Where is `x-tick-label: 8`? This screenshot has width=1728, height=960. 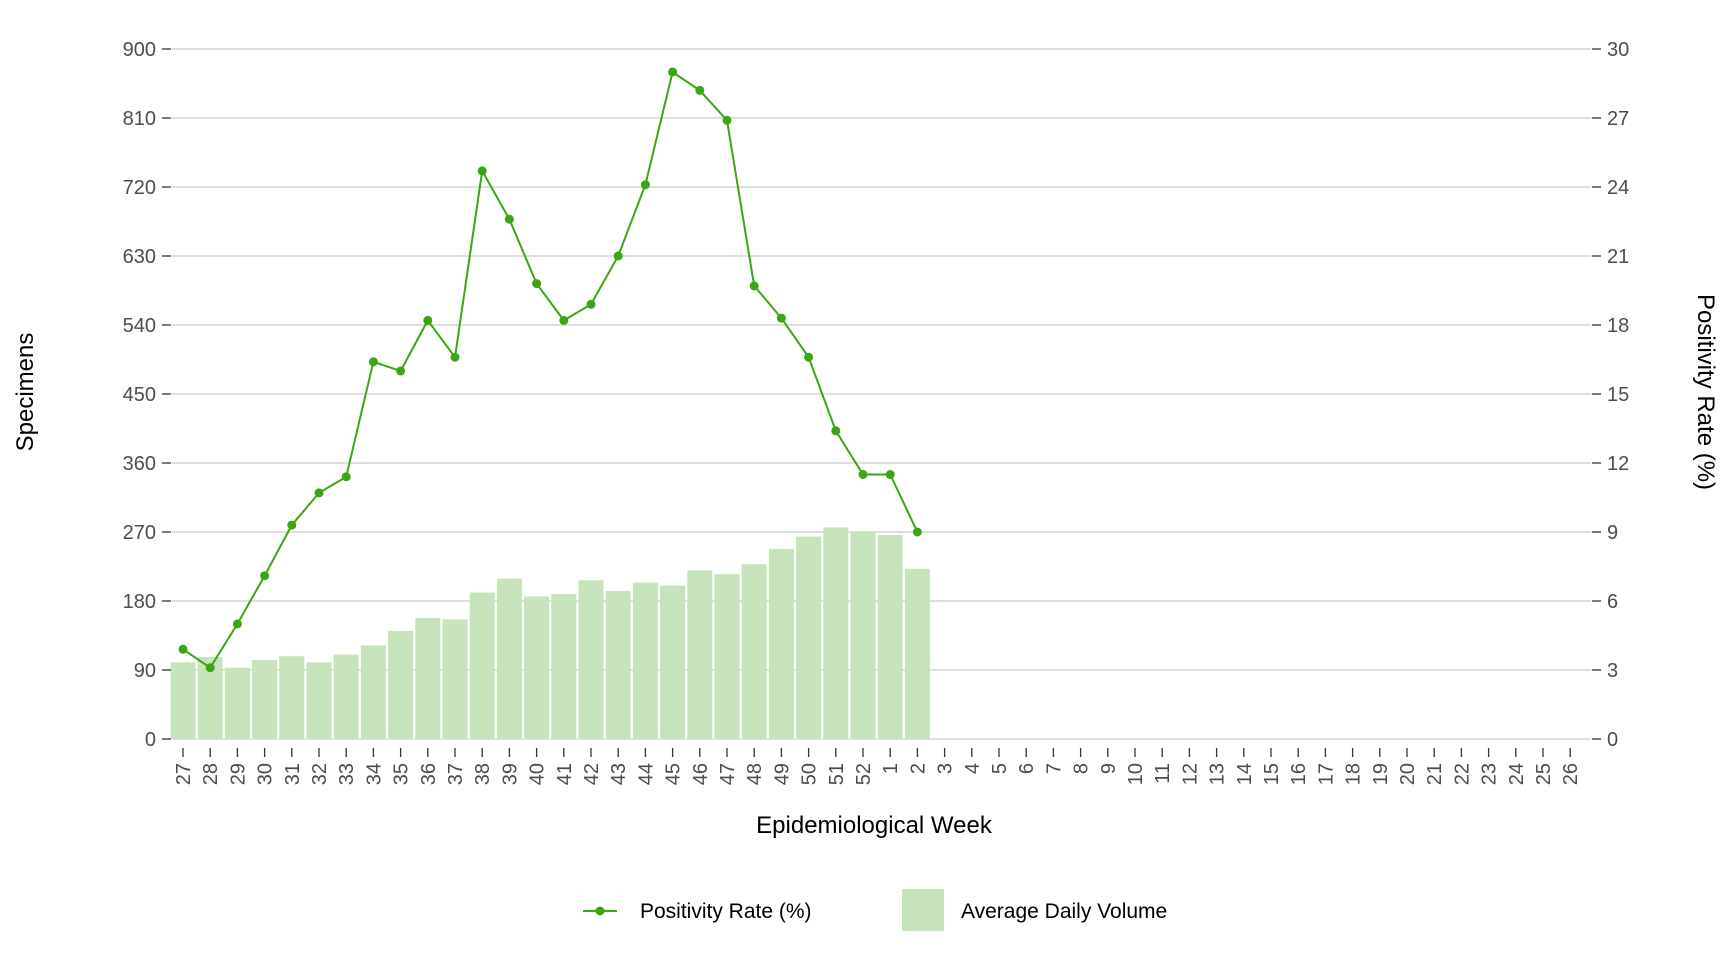
x-tick-label: 8 is located at coordinates (1082, 768).